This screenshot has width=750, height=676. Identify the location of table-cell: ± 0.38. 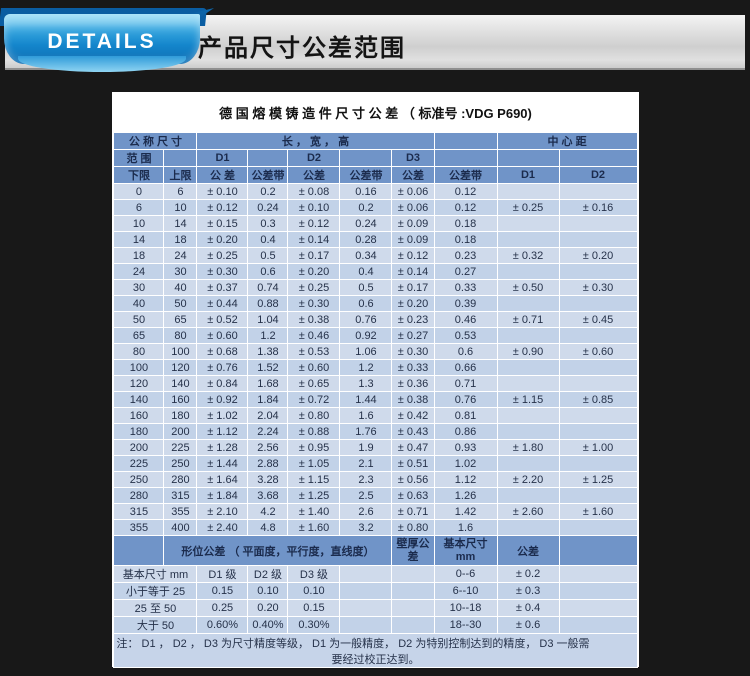
(413, 399).